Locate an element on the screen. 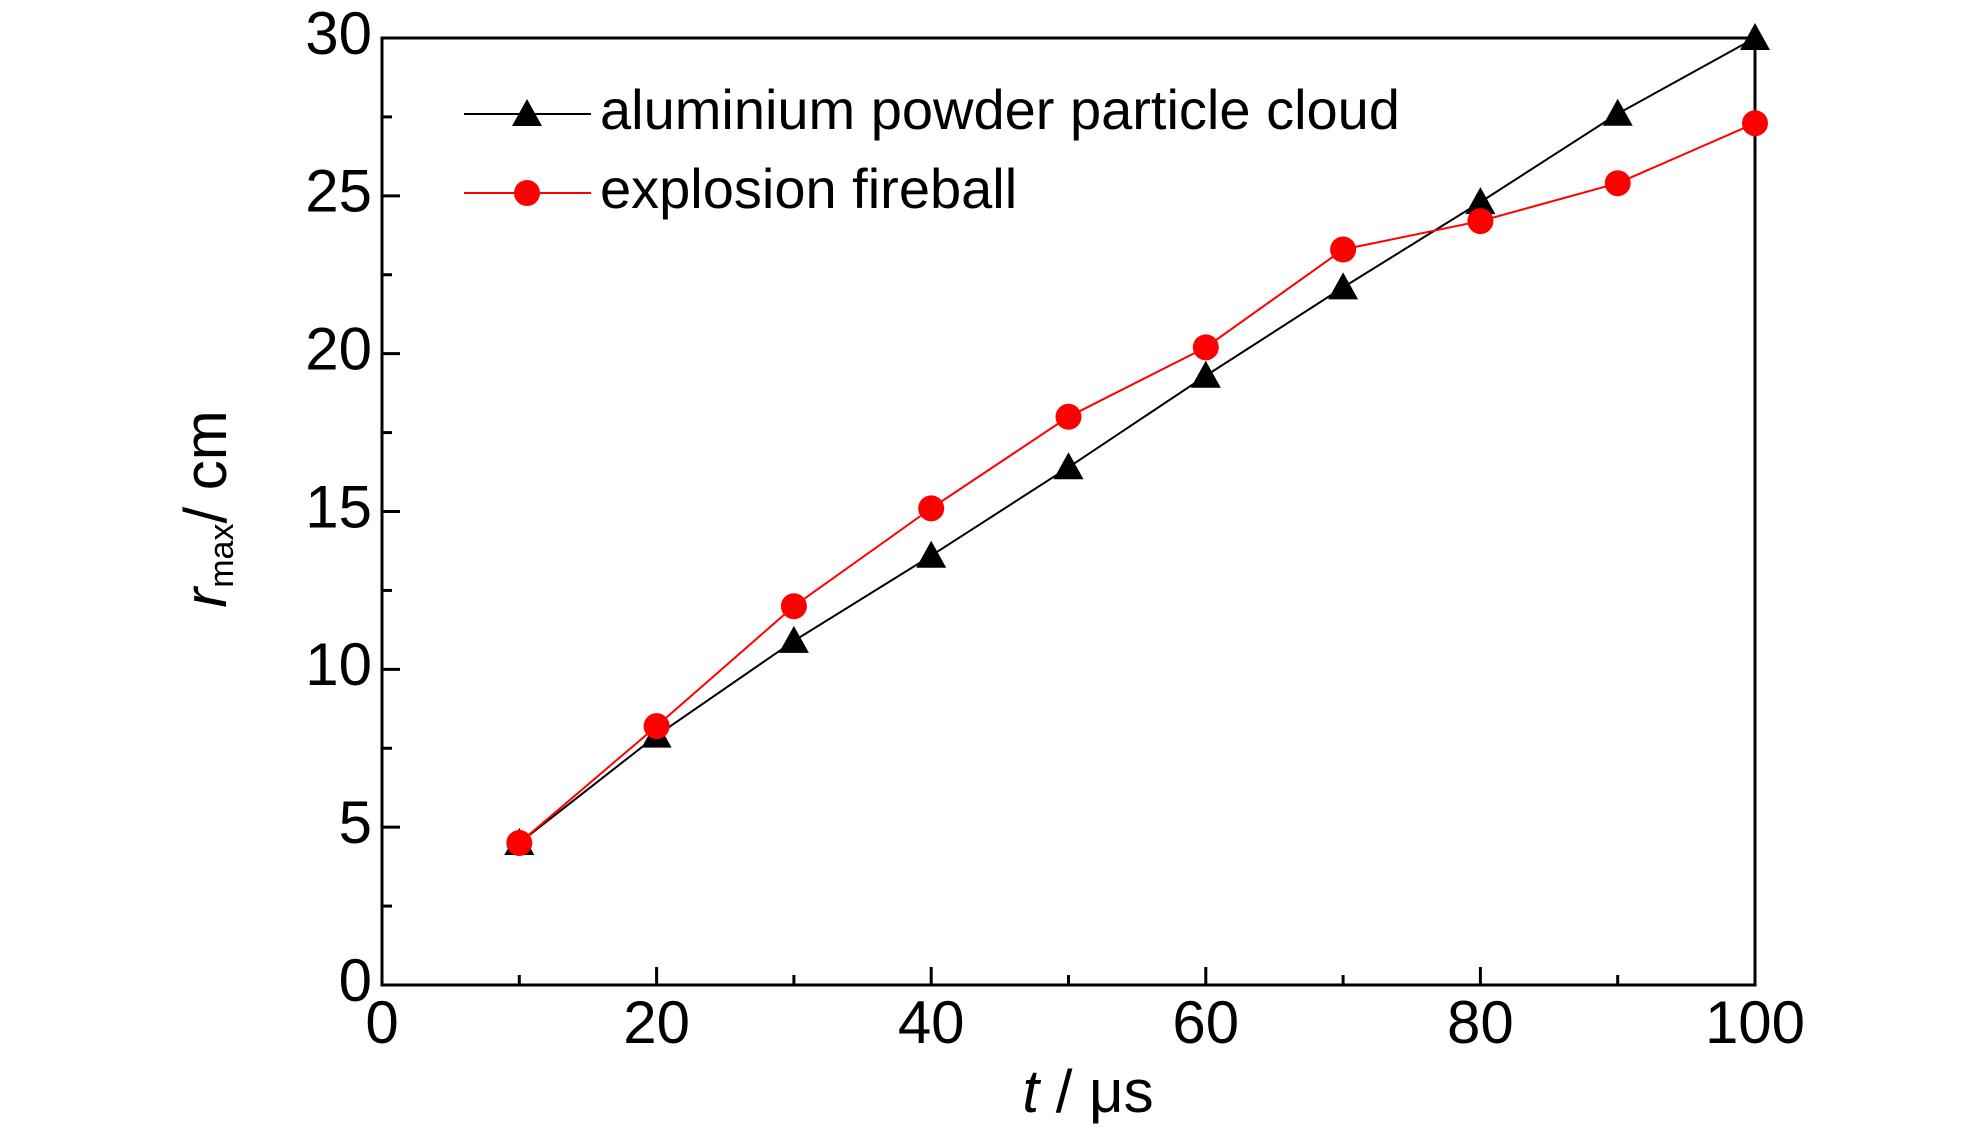 The width and height of the screenshot is (1984, 1134). y-tick-label: 25 is located at coordinates (338, 191).